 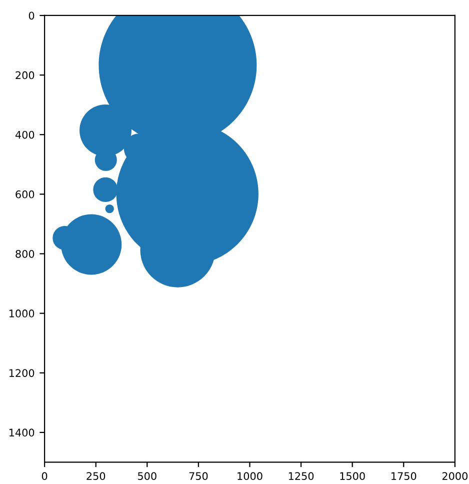 What do you see at coordinates (25, 254) in the screenshot?
I see `y-tick-label: 800` at bounding box center [25, 254].